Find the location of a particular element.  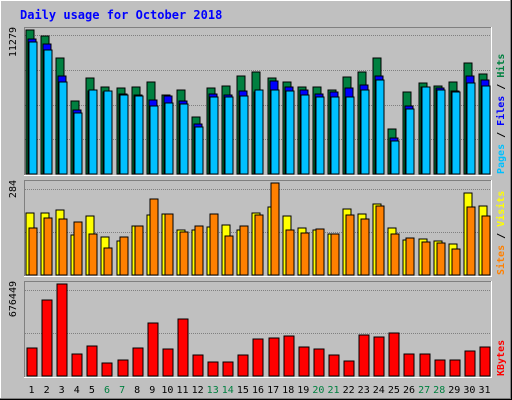

x-tick-label: 28 is located at coordinates (439, 390).